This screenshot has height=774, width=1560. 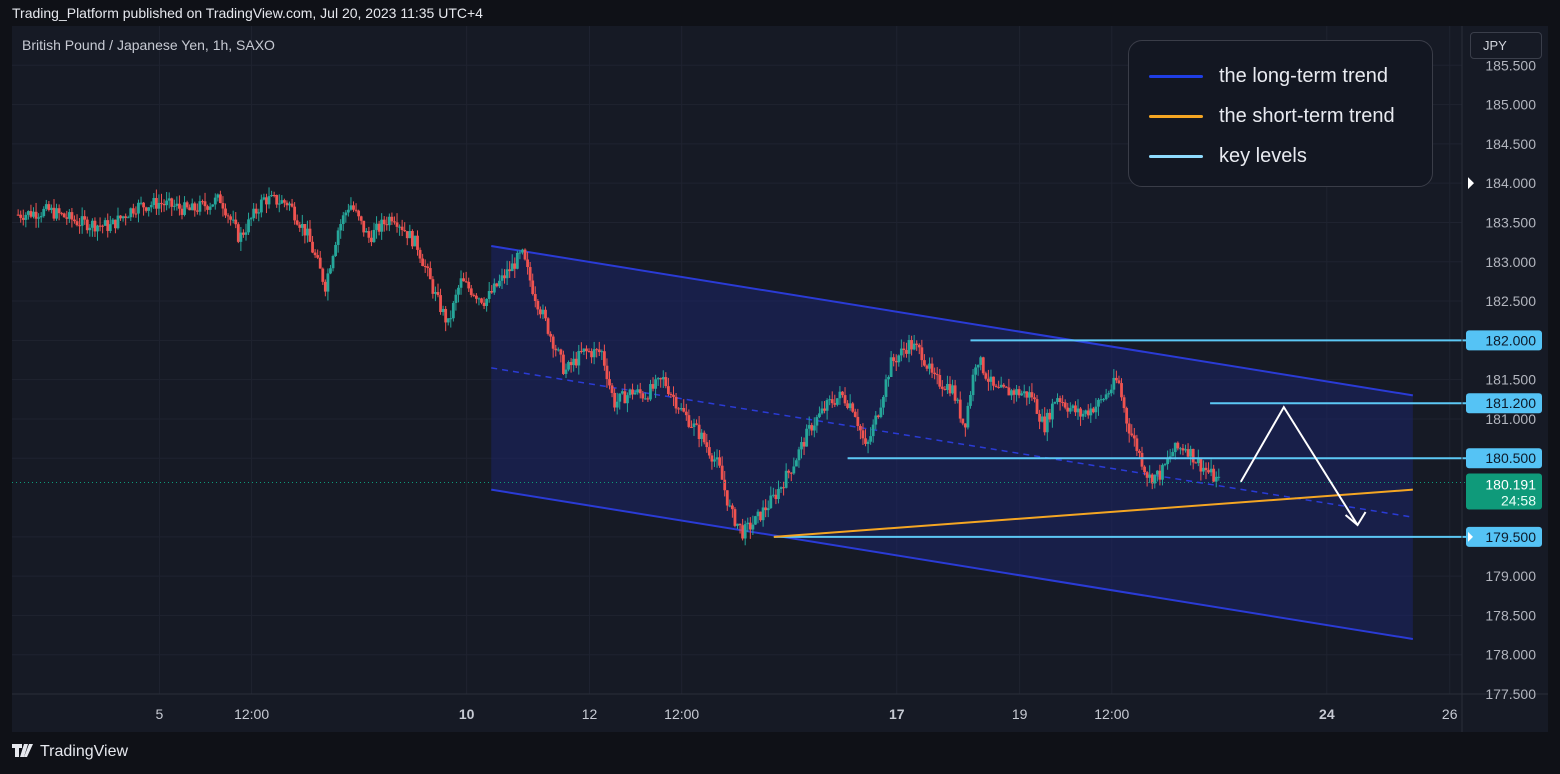 I want to click on channel-upper-line, so click(x=952, y=321).